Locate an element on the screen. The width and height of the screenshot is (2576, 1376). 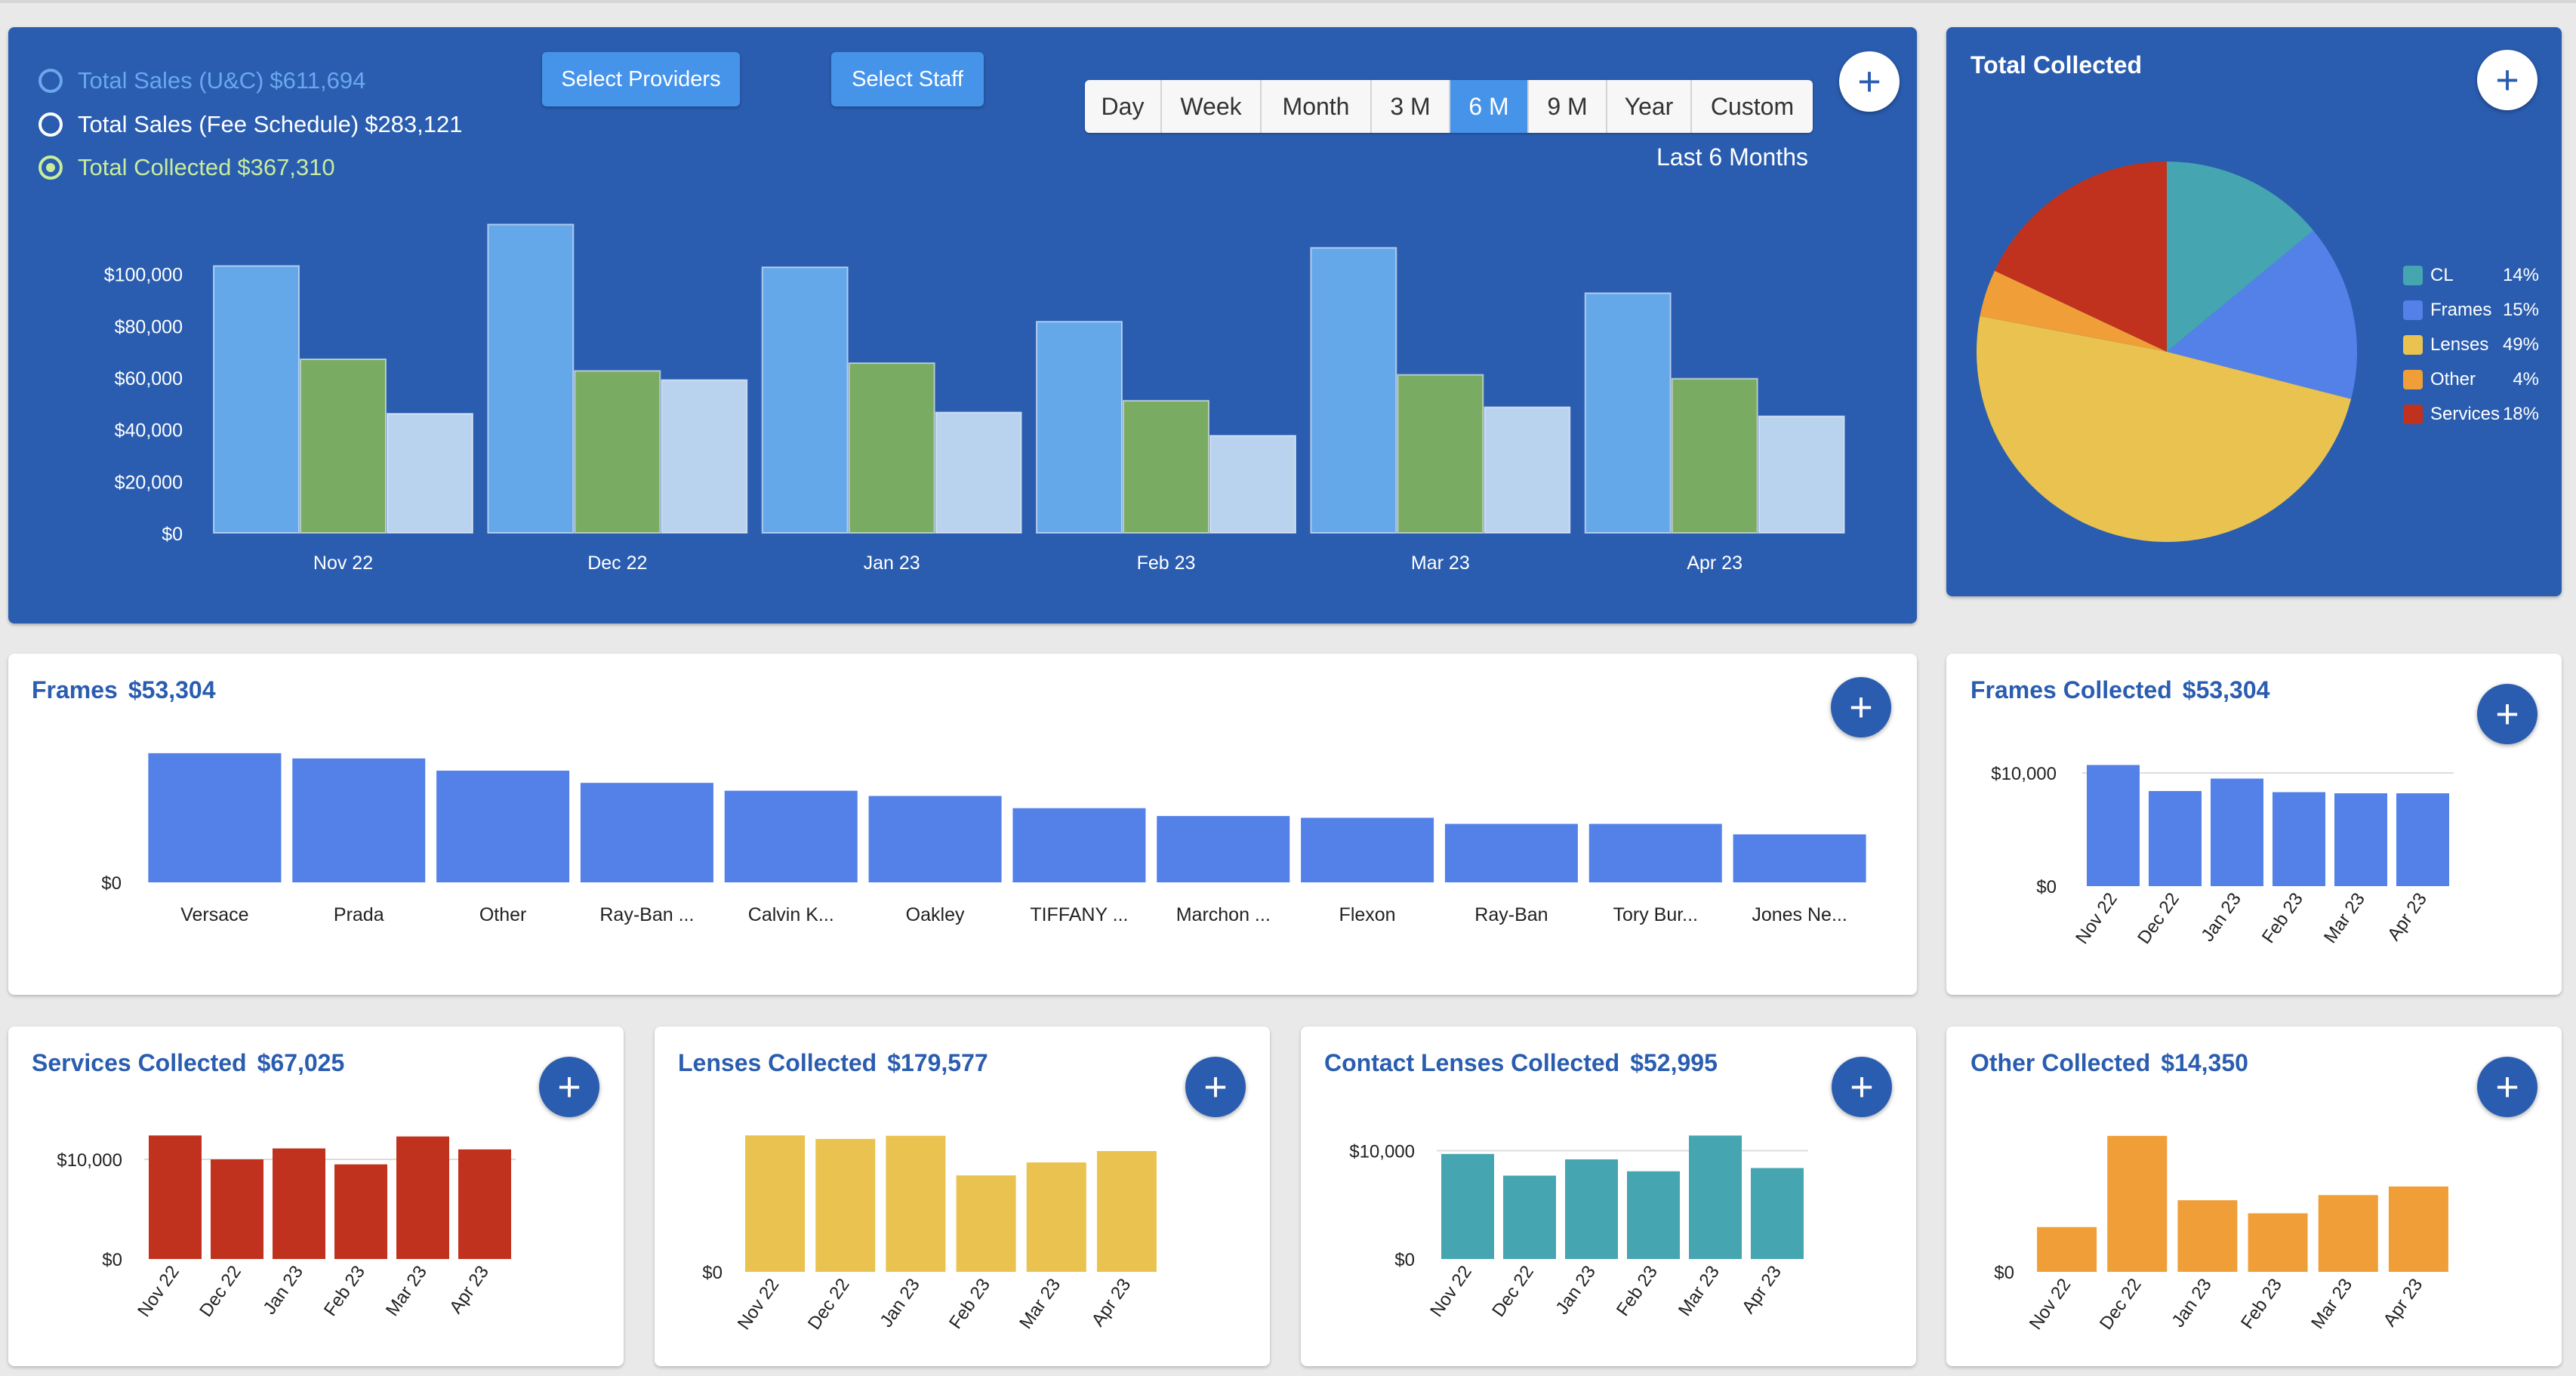
legend-label: Other is located at coordinates (2453, 379).